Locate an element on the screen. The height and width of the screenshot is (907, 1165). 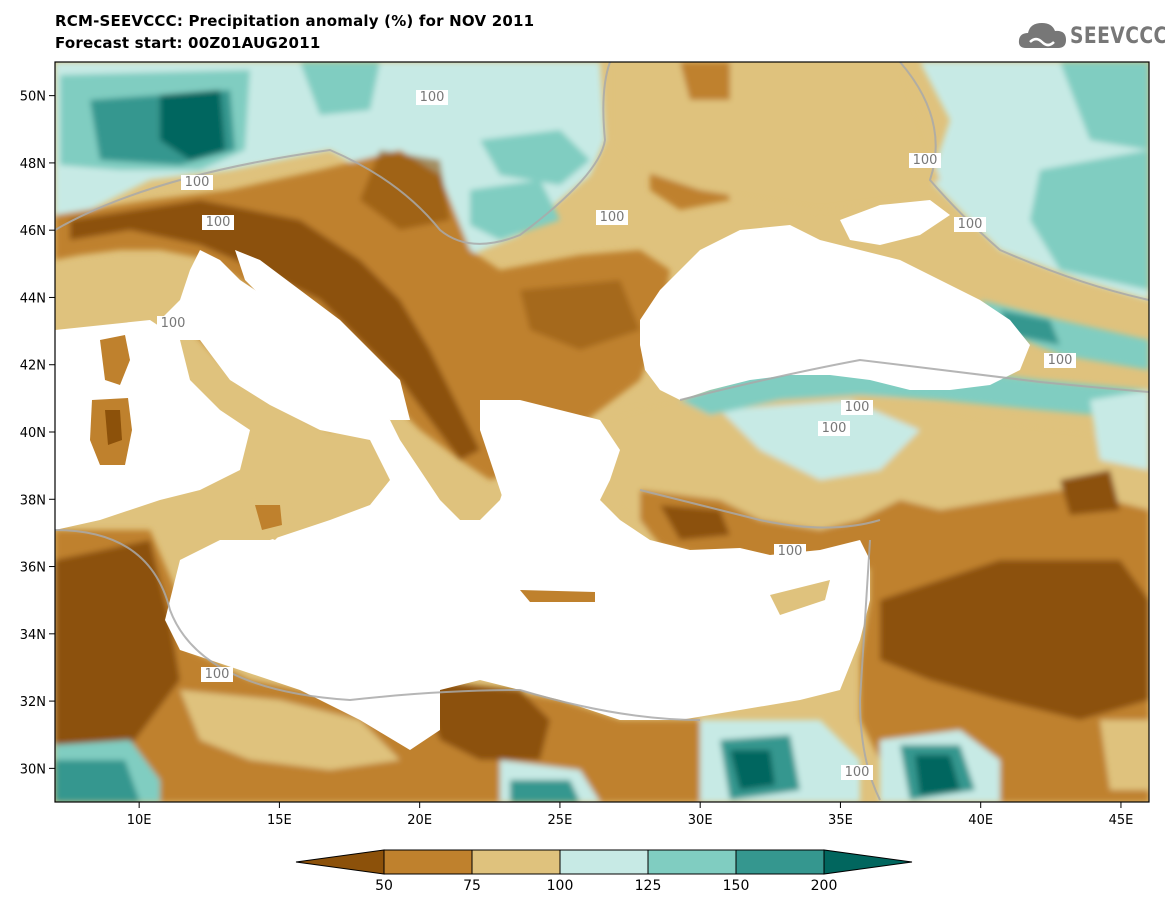
y-tick-label: 42N is located at coordinates (33, 366).